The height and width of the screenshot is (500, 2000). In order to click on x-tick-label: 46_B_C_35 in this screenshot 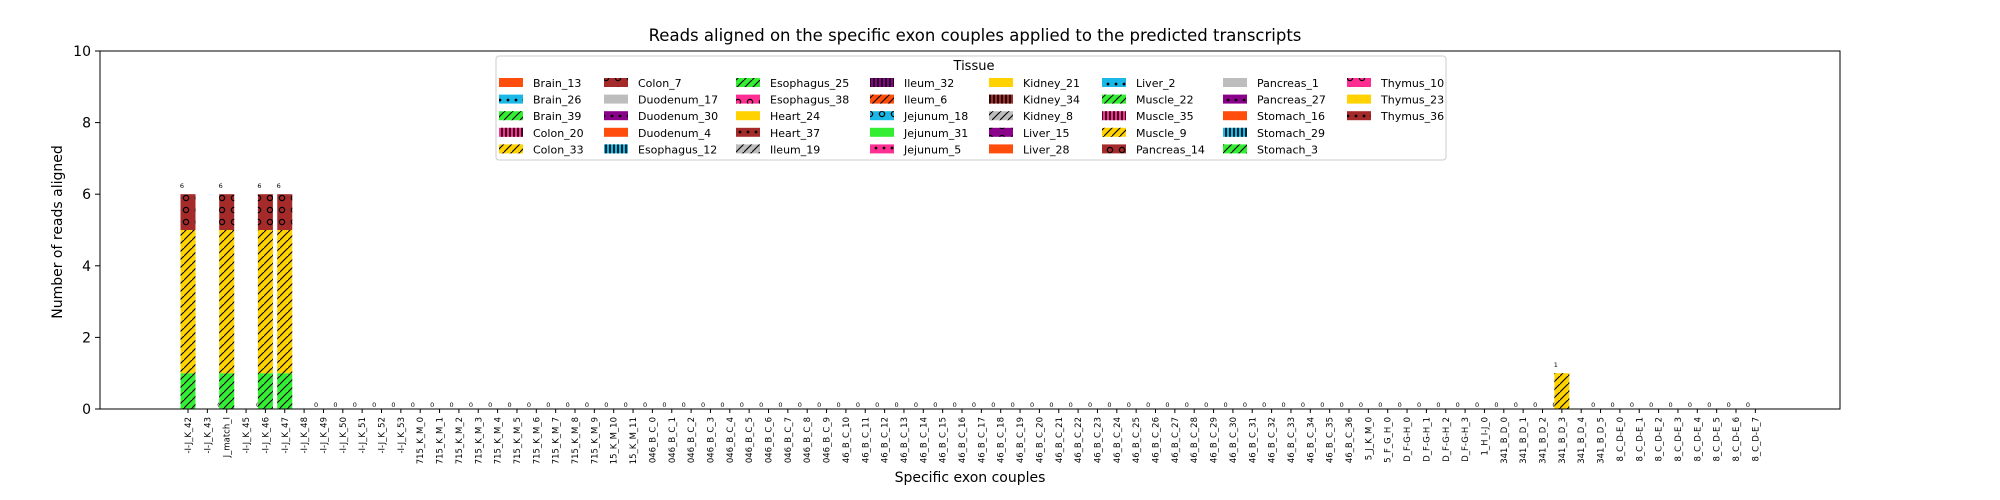, I will do `click(1331, 440)`.